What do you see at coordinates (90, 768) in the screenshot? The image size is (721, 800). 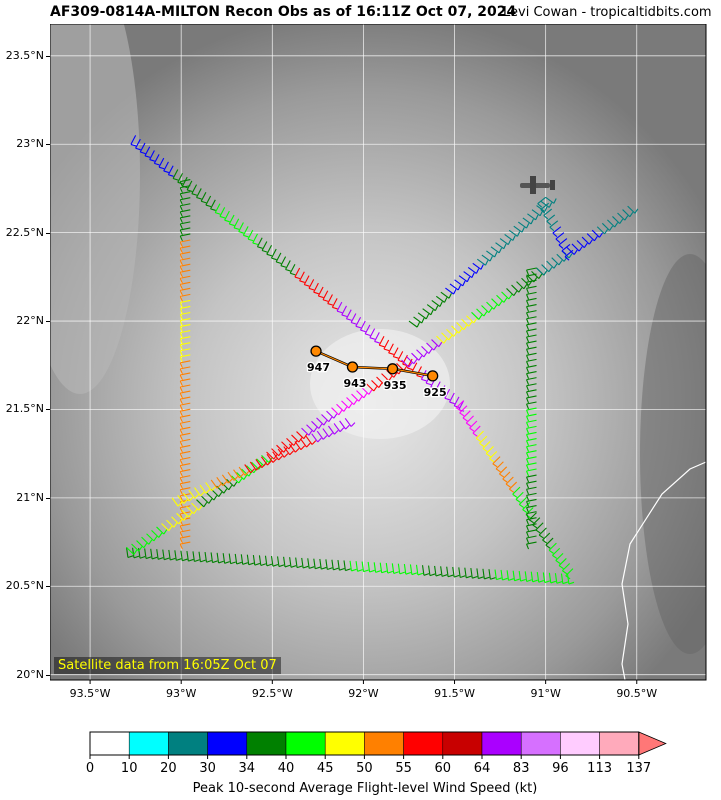 I see `colorbar-tick-label: 0` at bounding box center [90, 768].